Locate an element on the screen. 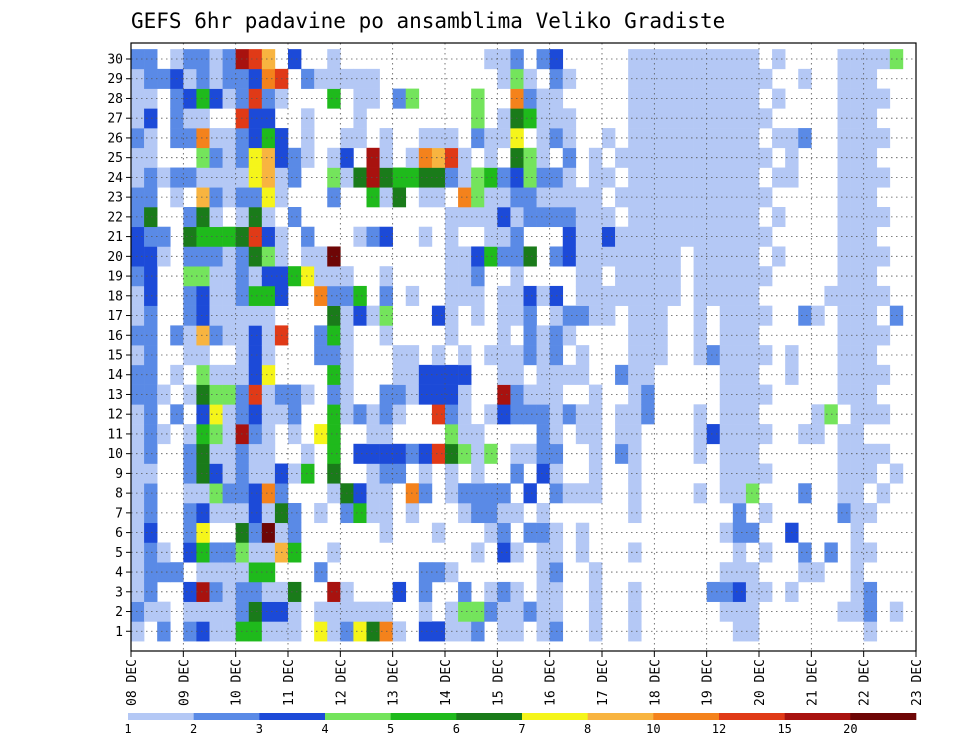 This screenshot has width=960, height=742. y-tick-label: 26 is located at coordinates (115, 138).